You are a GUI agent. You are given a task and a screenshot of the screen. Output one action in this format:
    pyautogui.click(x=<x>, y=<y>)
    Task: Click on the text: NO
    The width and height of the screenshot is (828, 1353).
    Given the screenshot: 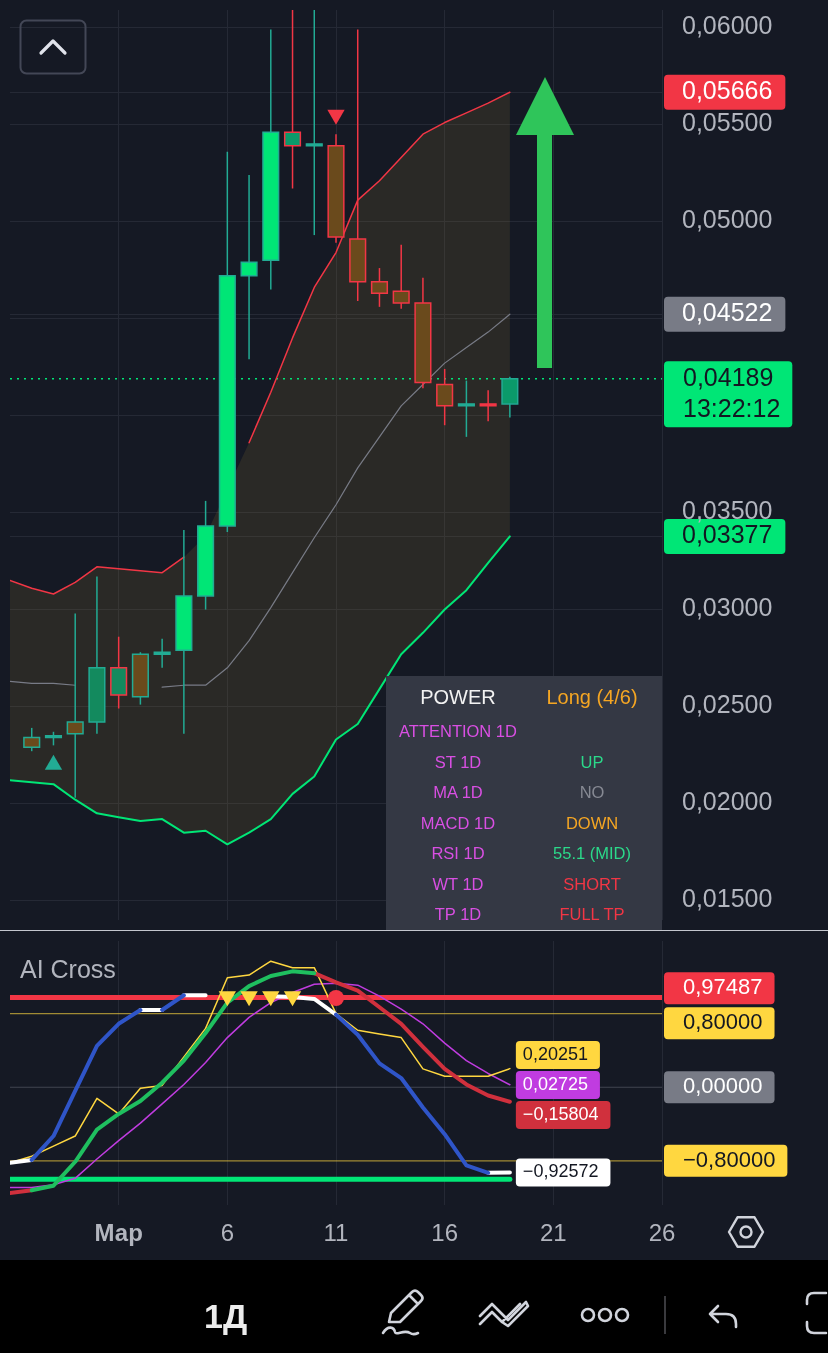 What is the action you would take?
    pyautogui.click(x=592, y=792)
    